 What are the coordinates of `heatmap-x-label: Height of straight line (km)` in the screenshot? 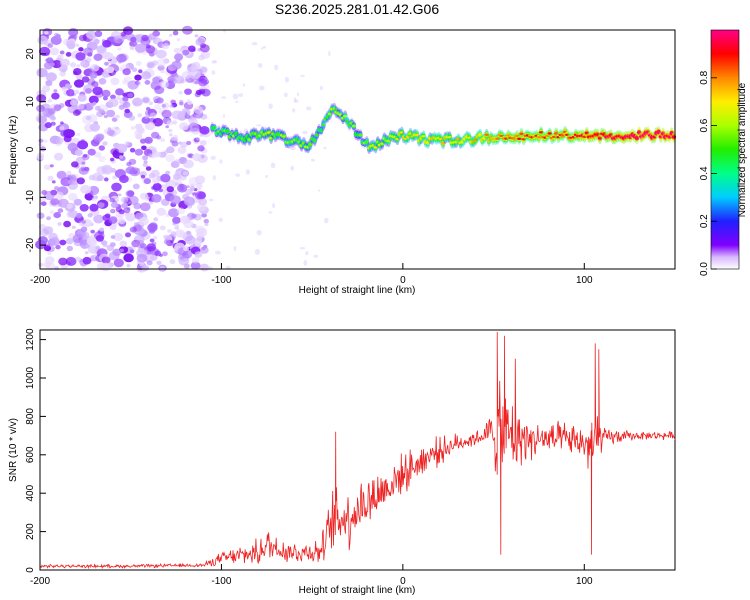 It's located at (357, 290).